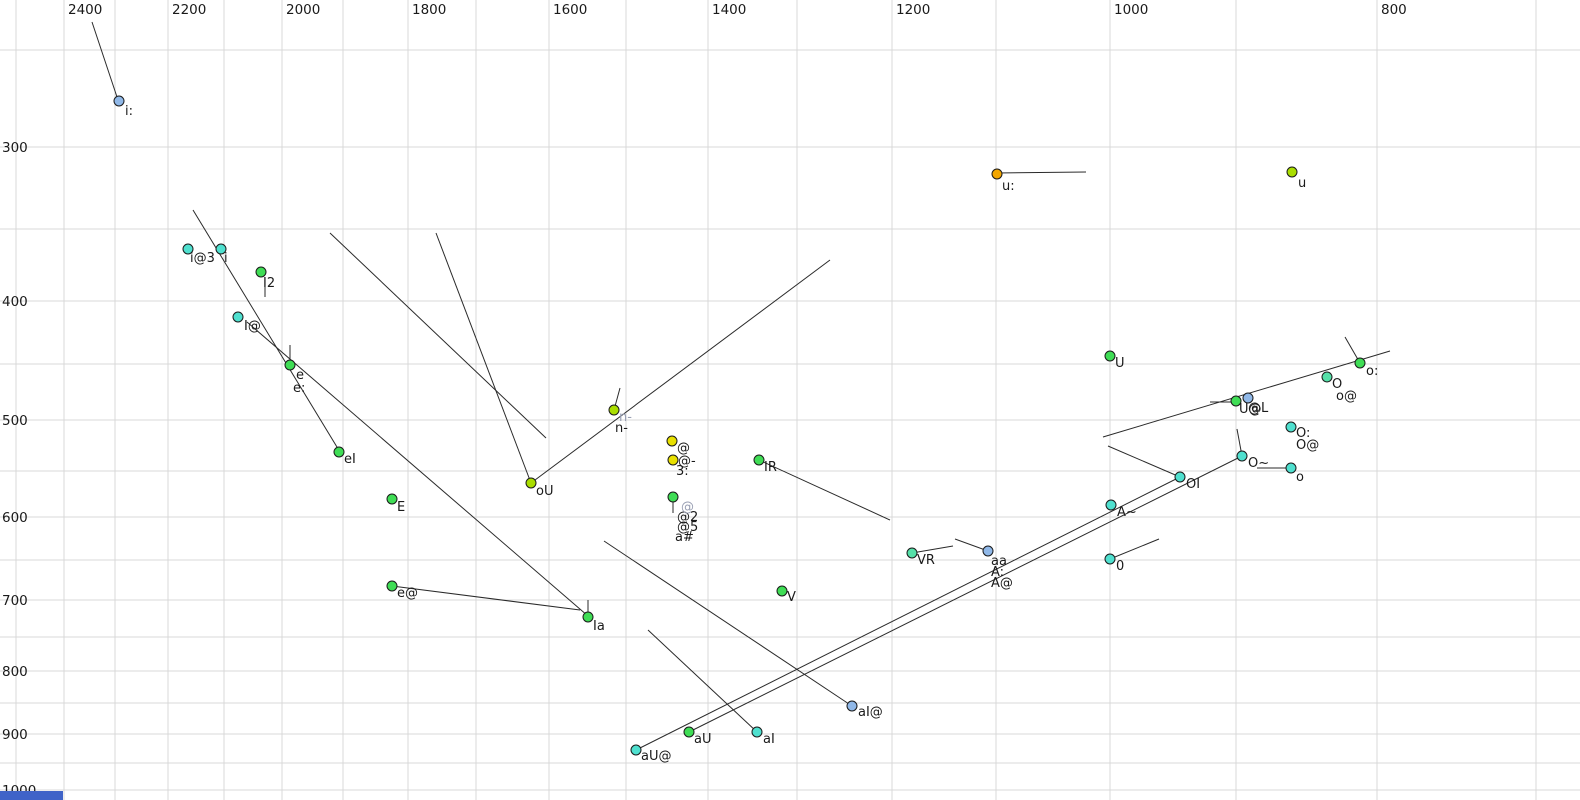 The width and height of the screenshot is (1580, 800). Describe the element at coordinates (782, 591) in the screenshot. I see `data-point-V` at that location.